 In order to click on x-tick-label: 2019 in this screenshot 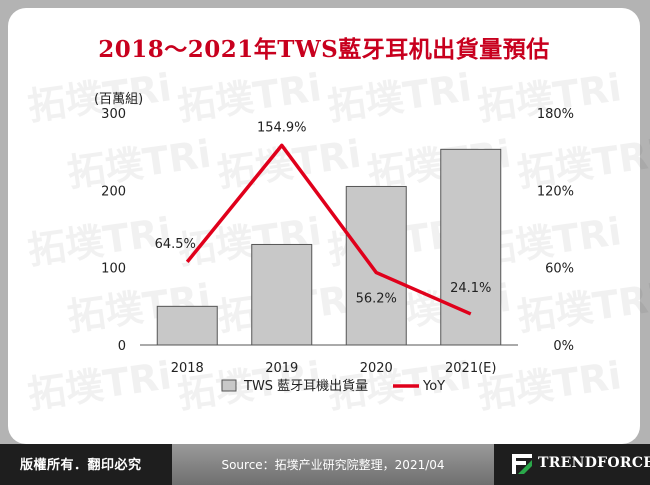, I will do `click(281, 368)`.